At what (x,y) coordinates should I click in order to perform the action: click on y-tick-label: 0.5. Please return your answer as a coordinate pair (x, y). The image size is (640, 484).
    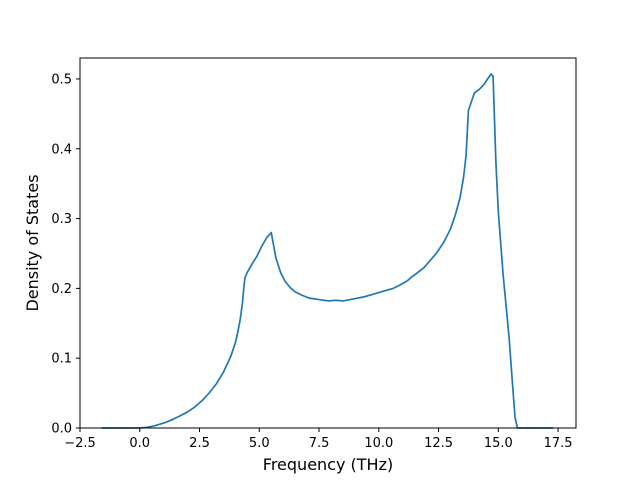
    Looking at the image, I should click on (61, 79).